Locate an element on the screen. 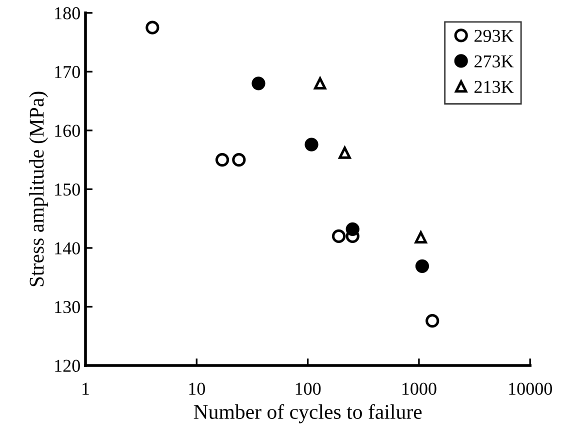  x-tick-label: 10 is located at coordinates (197, 388).